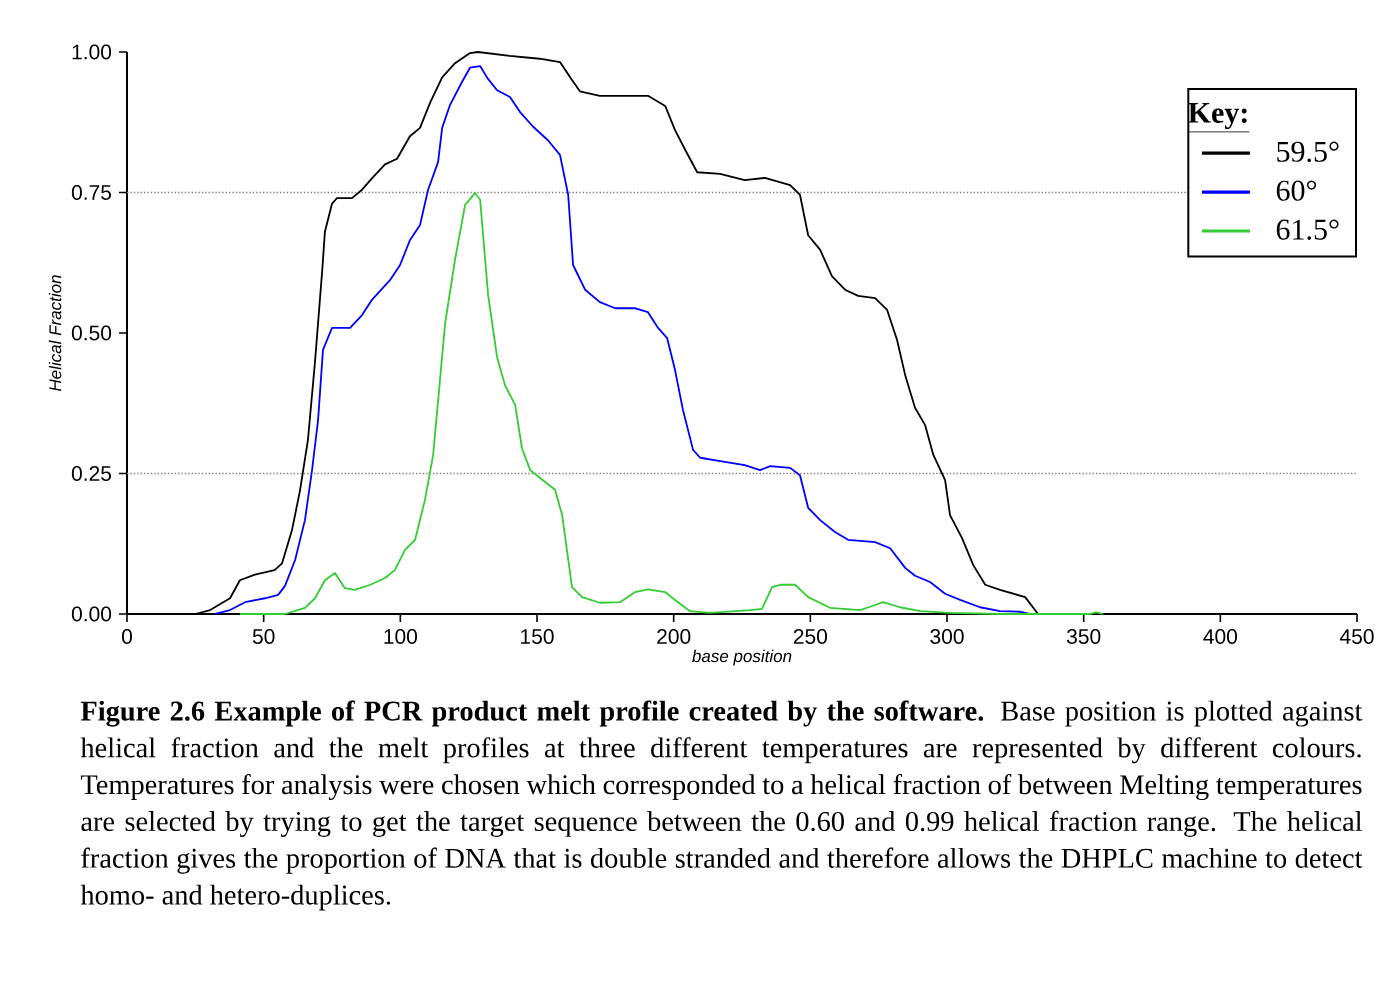 This screenshot has height=991, width=1395. What do you see at coordinates (1220, 636) in the screenshot?
I see `x-tick-label: 400` at bounding box center [1220, 636].